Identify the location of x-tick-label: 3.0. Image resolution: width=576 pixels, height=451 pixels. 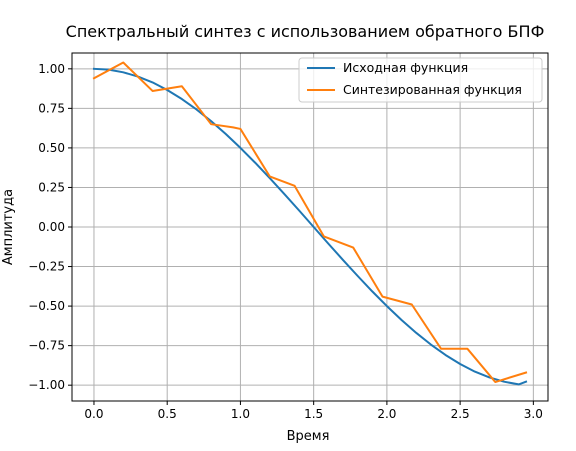
(533, 414).